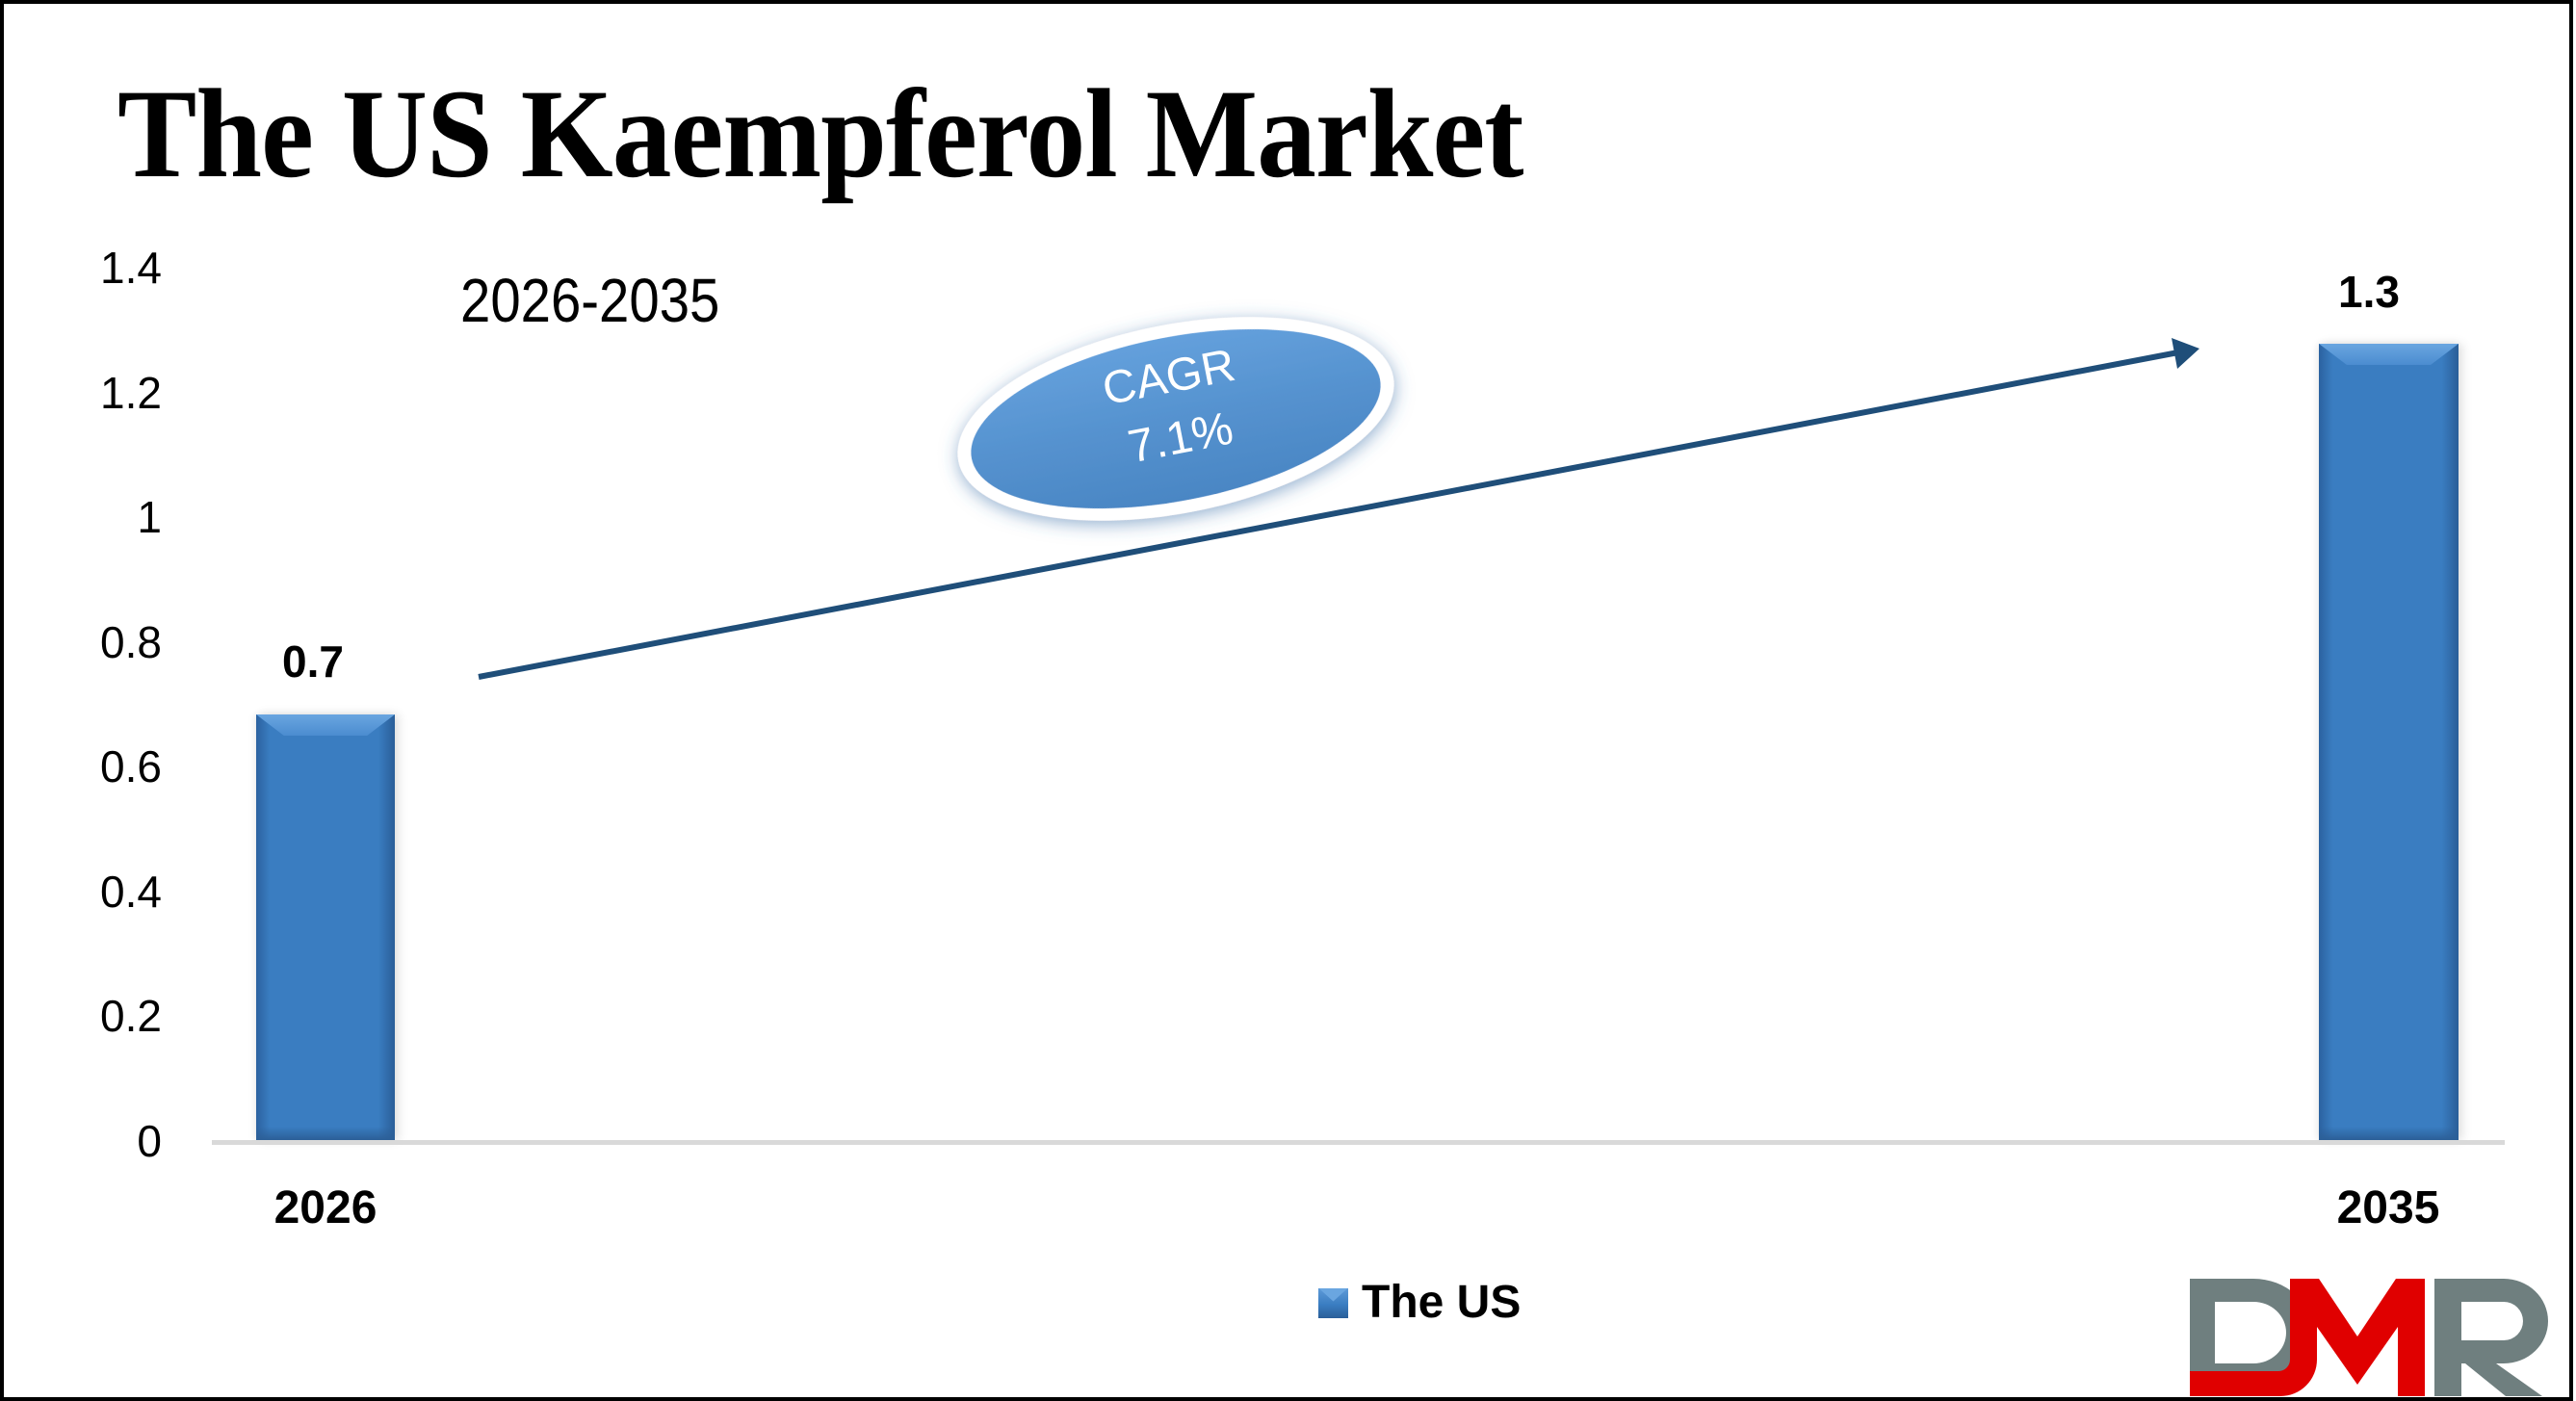  What do you see at coordinates (2251, 1333) in the screenshot?
I see `logo-d-icon` at bounding box center [2251, 1333].